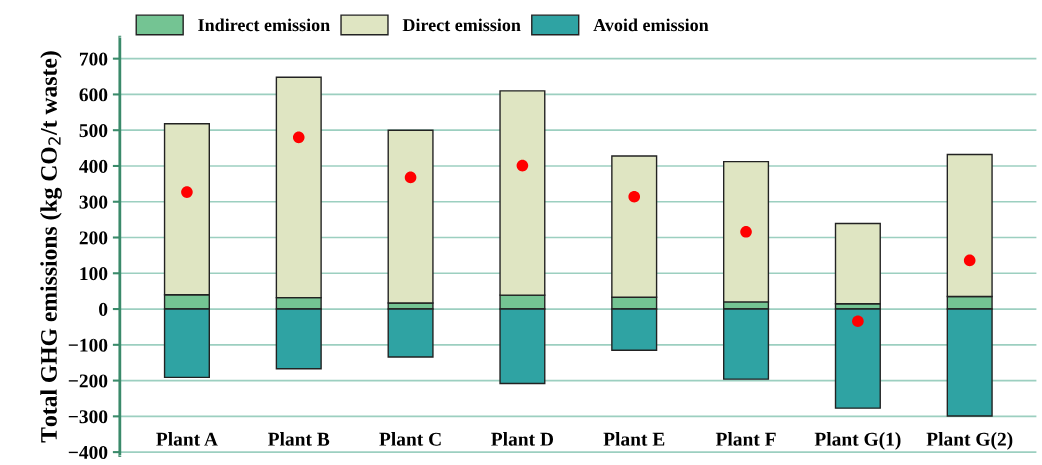  Describe the element at coordinates (88, 452) in the screenshot. I see `y-tick-label: −400` at that location.